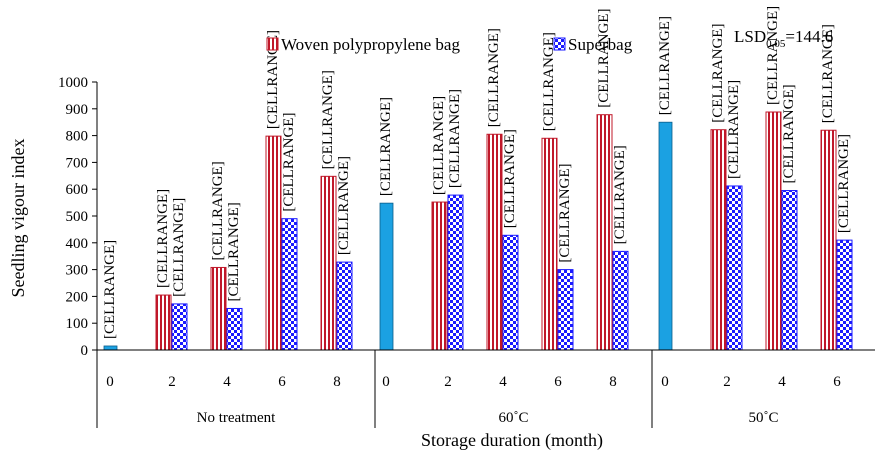 The height and width of the screenshot is (454, 875). What do you see at coordinates (77, 190) in the screenshot?
I see `y-tick-label: 600` at bounding box center [77, 190].